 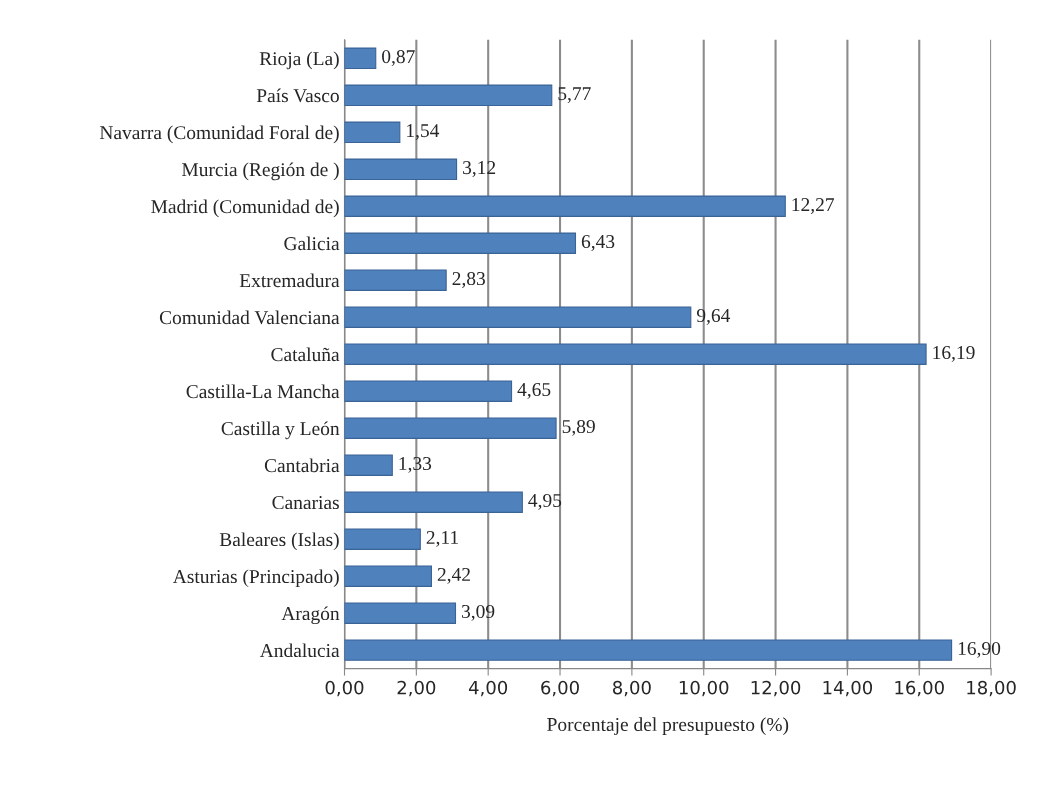 I want to click on x-tick-label: 12,00, so click(x=776, y=688).